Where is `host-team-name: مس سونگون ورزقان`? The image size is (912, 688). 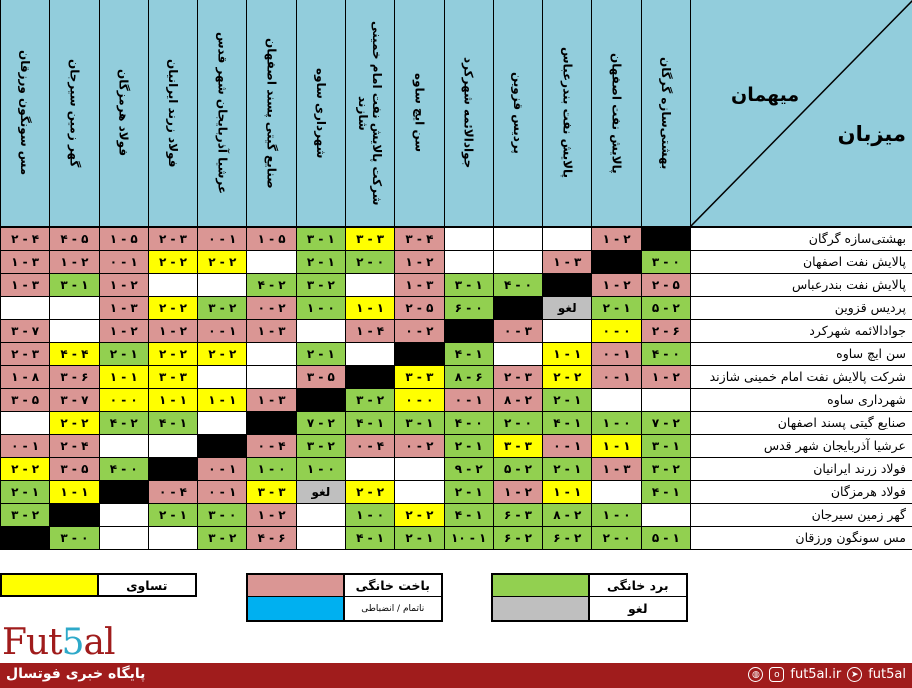 host-team-name: مس سونگون ورزقان is located at coordinates (801, 538).